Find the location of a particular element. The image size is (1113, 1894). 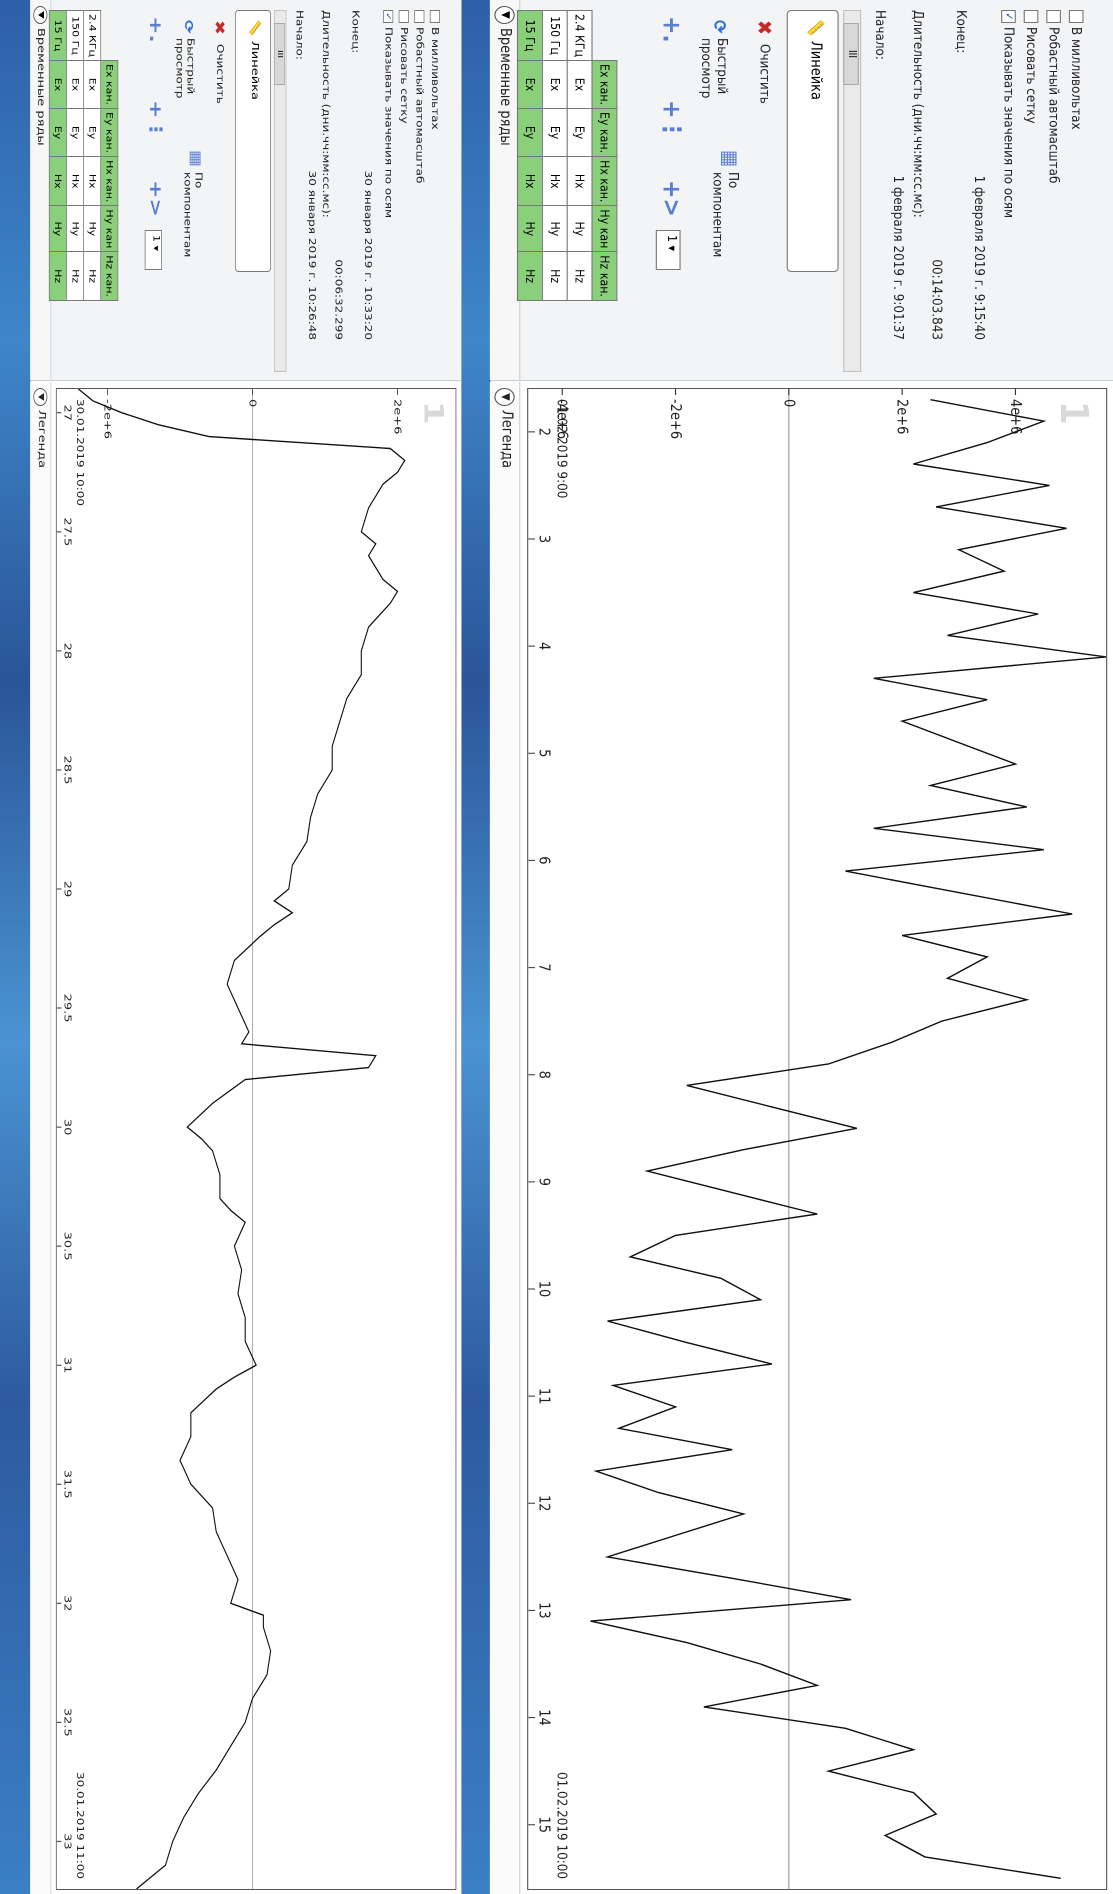

start-field: 1 февраля 2019 г. 9:01:37 is located at coordinates (898, 257).